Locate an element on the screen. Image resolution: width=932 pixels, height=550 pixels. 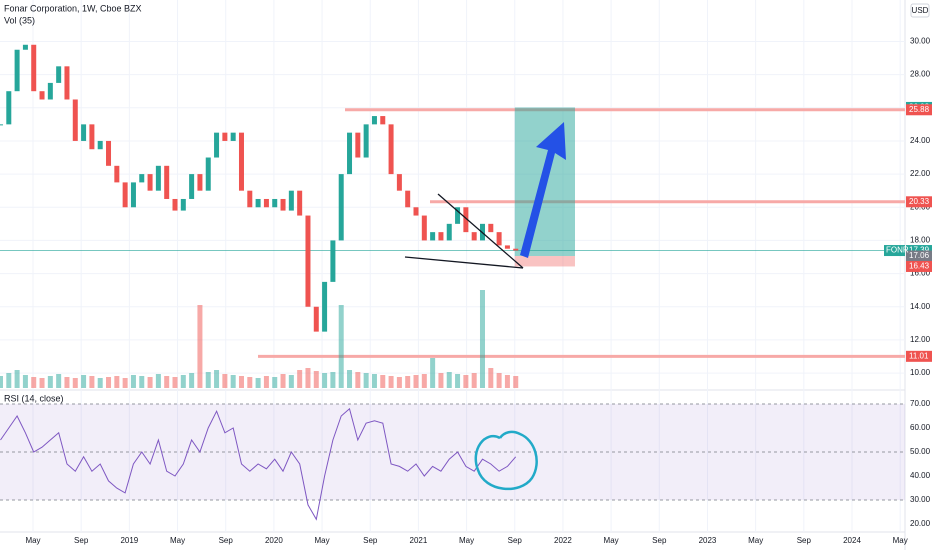
rsi-tick-label: 70.00 is located at coordinates (920, 403).